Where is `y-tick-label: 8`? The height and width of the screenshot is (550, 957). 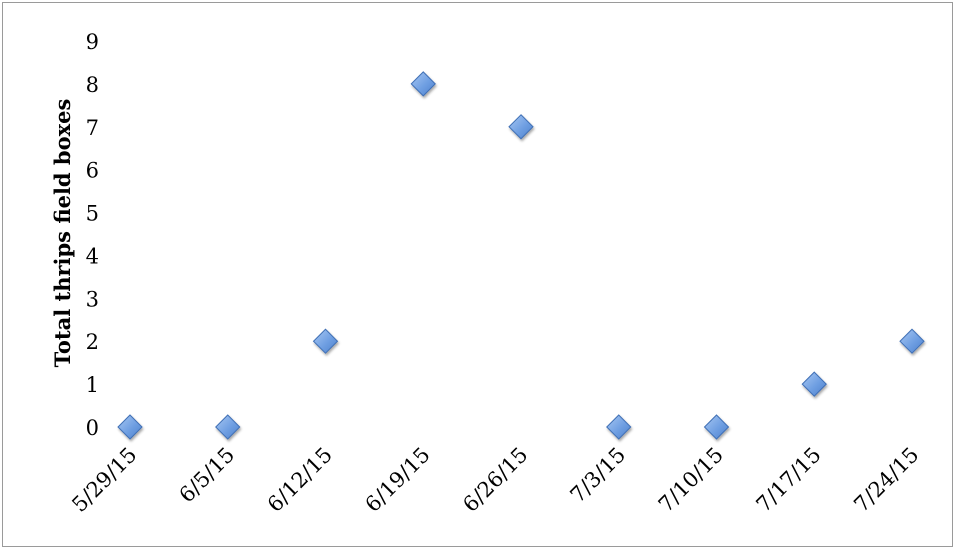 y-tick-label: 8 is located at coordinates (92, 85).